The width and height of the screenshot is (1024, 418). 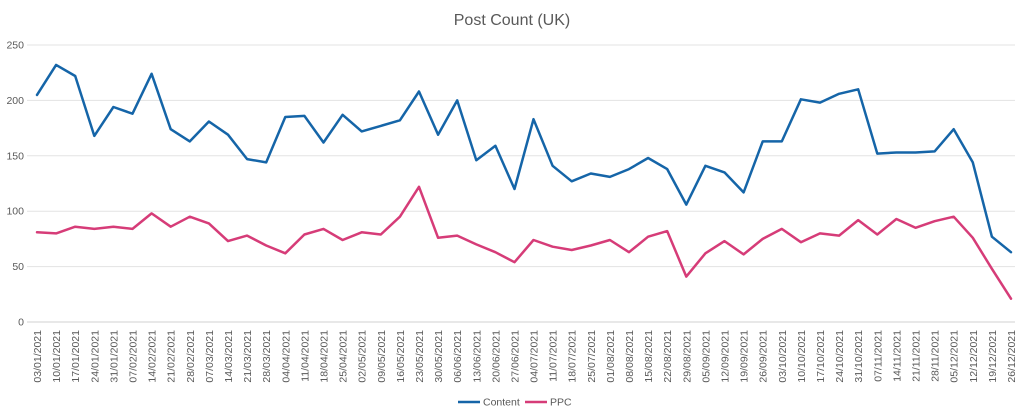 I want to click on x-tick-label: 28/11/2021, so click(x=936, y=356).